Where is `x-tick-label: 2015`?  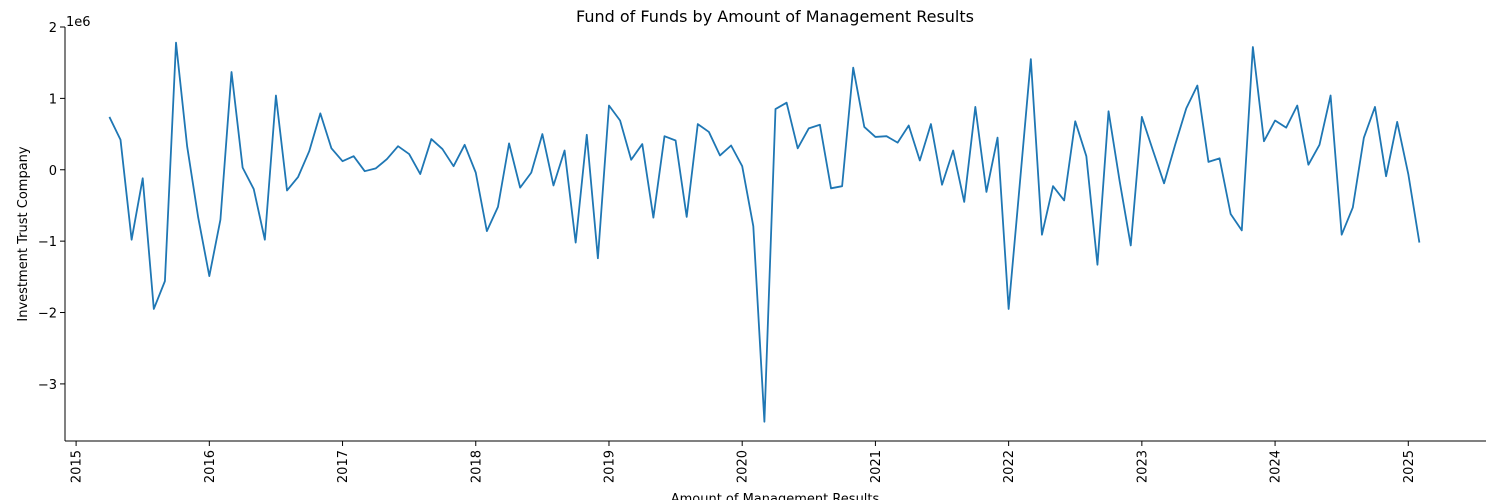 x-tick-label: 2015 is located at coordinates (77, 466).